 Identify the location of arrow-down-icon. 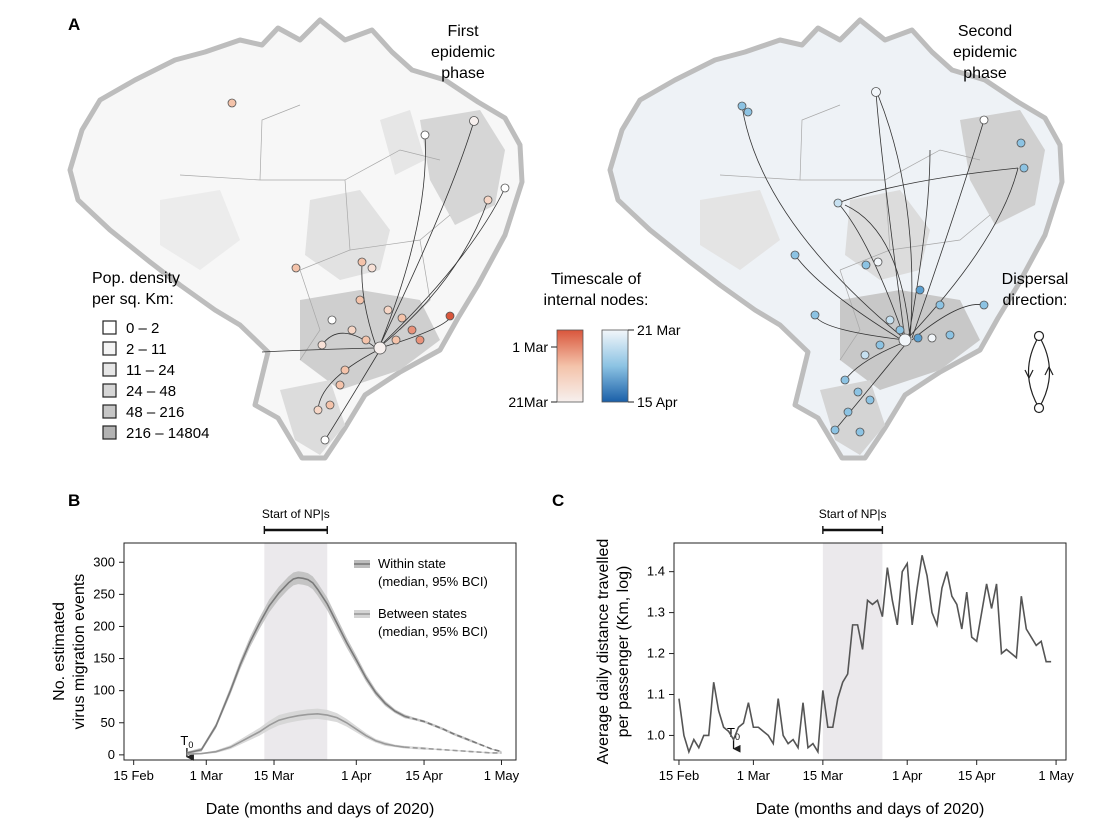
(1029, 374).